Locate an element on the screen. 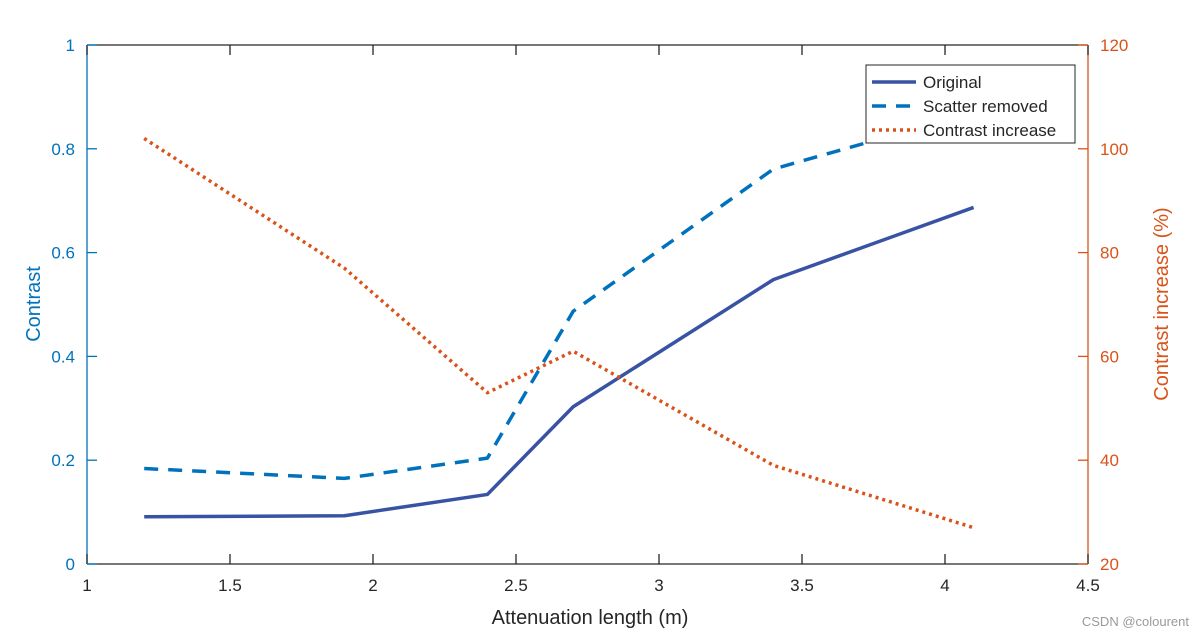 The width and height of the screenshot is (1199, 637). x-axis-label: Attenuation length (m) is located at coordinates (590, 618).